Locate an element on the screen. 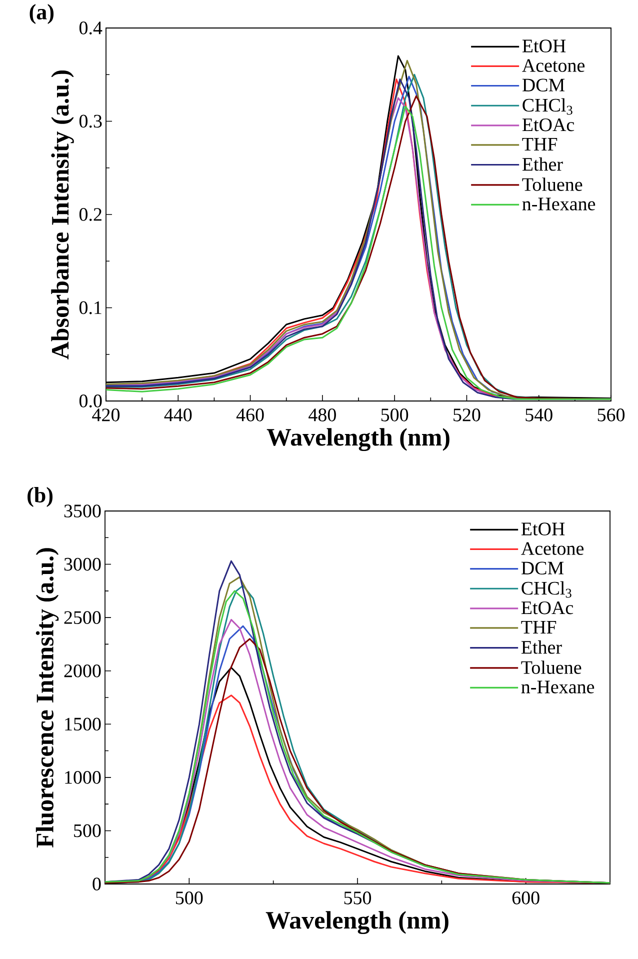  y-tick-label: 500 is located at coordinates (87, 831).